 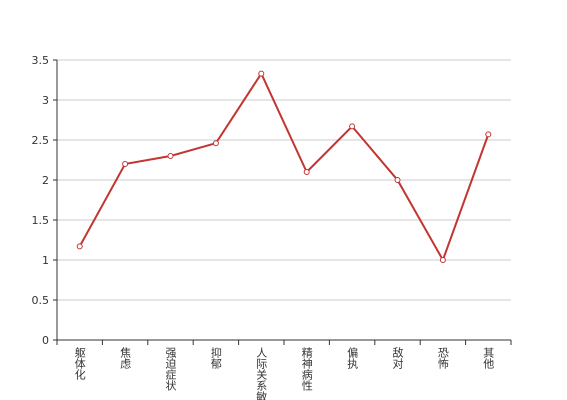 What do you see at coordinates (45, 100) in the screenshot?
I see `y-tick-label: 3` at bounding box center [45, 100].